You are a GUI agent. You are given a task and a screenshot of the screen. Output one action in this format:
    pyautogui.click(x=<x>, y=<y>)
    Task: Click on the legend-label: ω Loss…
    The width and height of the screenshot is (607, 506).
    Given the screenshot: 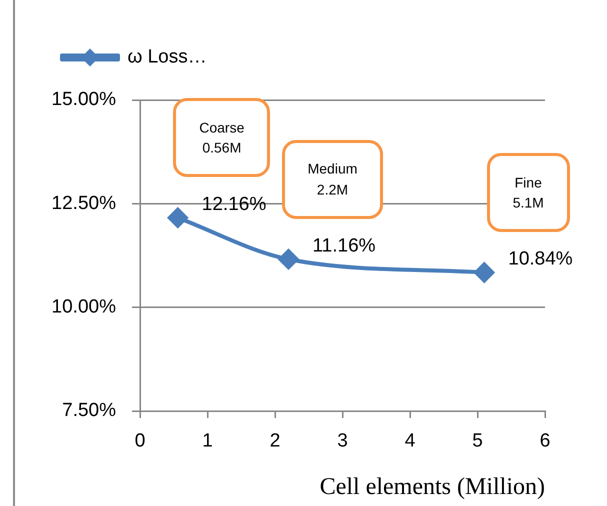 What is the action you would take?
    pyautogui.click(x=167, y=57)
    